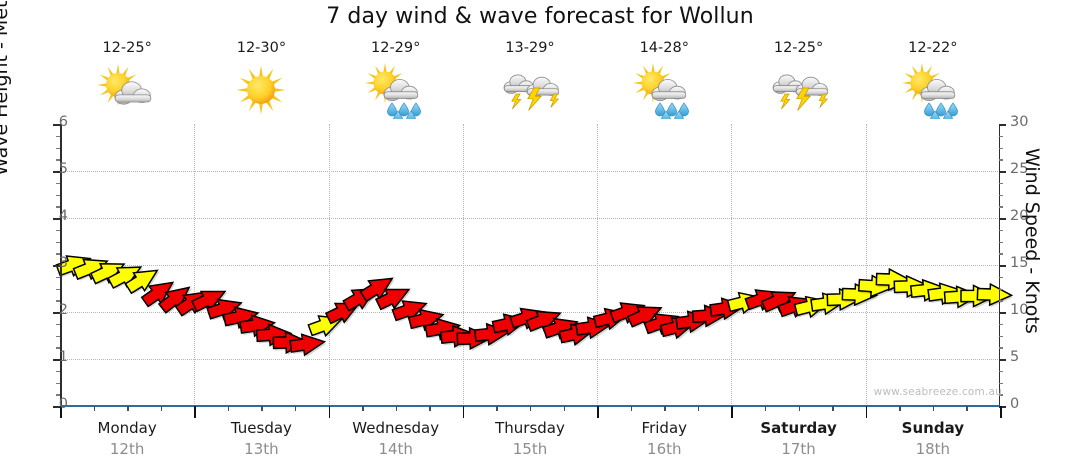  I want to click on right-axis-tick-label: 5, so click(1015, 357).